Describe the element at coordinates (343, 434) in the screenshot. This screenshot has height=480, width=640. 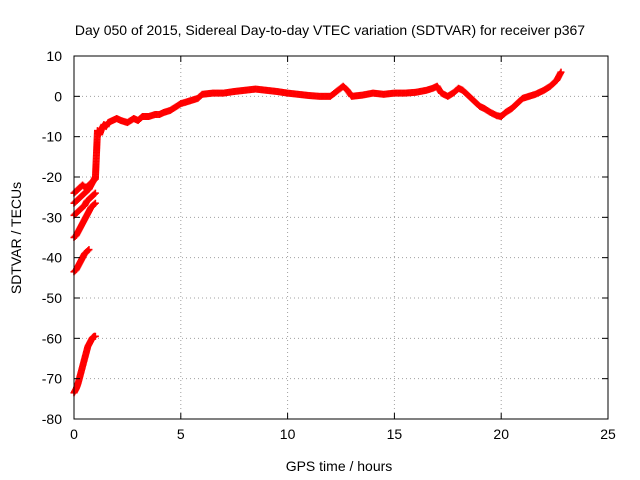
I see `x-tick-labels: 0 5 10 15 20 25` at that location.